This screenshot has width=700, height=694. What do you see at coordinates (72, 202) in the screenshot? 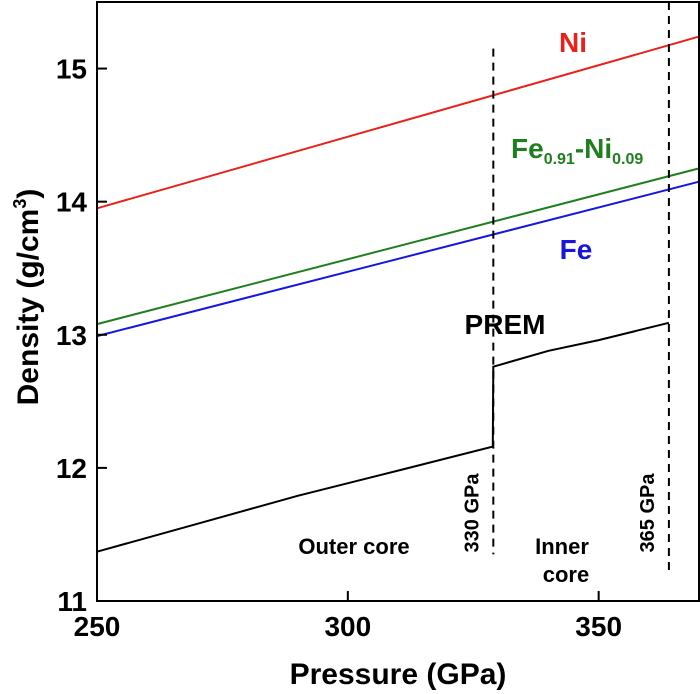
I see `y-tick-label: 14` at bounding box center [72, 202].